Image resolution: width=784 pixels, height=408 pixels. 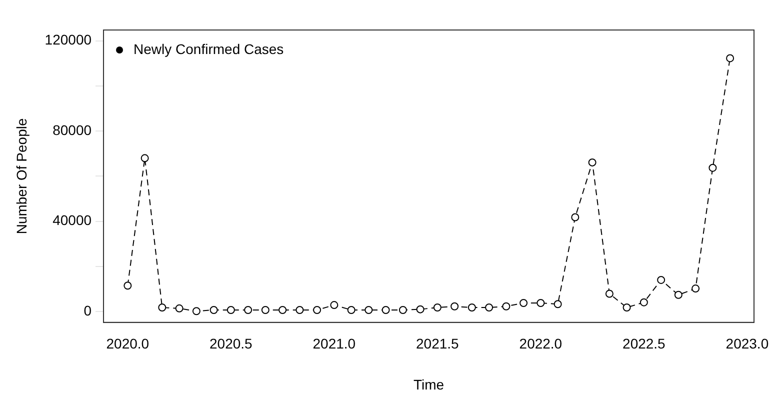 I want to click on x-tick-label: 2022.5, so click(x=644, y=344).